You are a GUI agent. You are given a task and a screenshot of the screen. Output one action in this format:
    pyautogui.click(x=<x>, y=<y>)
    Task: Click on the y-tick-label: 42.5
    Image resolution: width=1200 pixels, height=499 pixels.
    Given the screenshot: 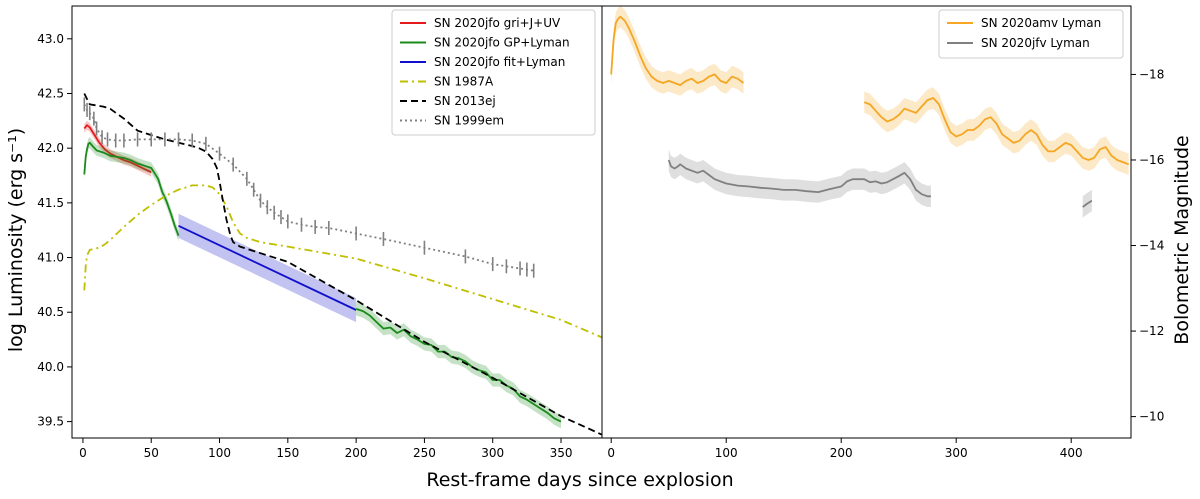 What is the action you would take?
    pyautogui.click(x=50, y=93)
    